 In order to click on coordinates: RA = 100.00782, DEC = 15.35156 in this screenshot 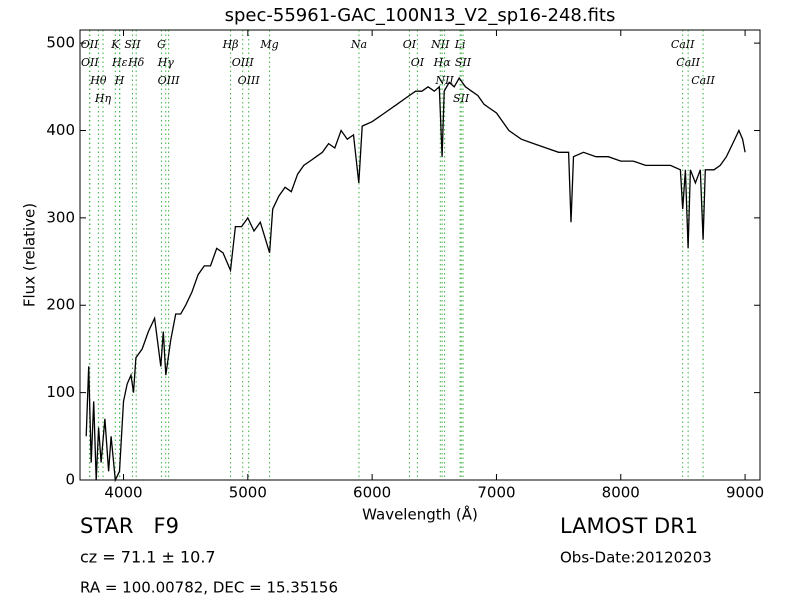, I will do `click(209, 588)`.